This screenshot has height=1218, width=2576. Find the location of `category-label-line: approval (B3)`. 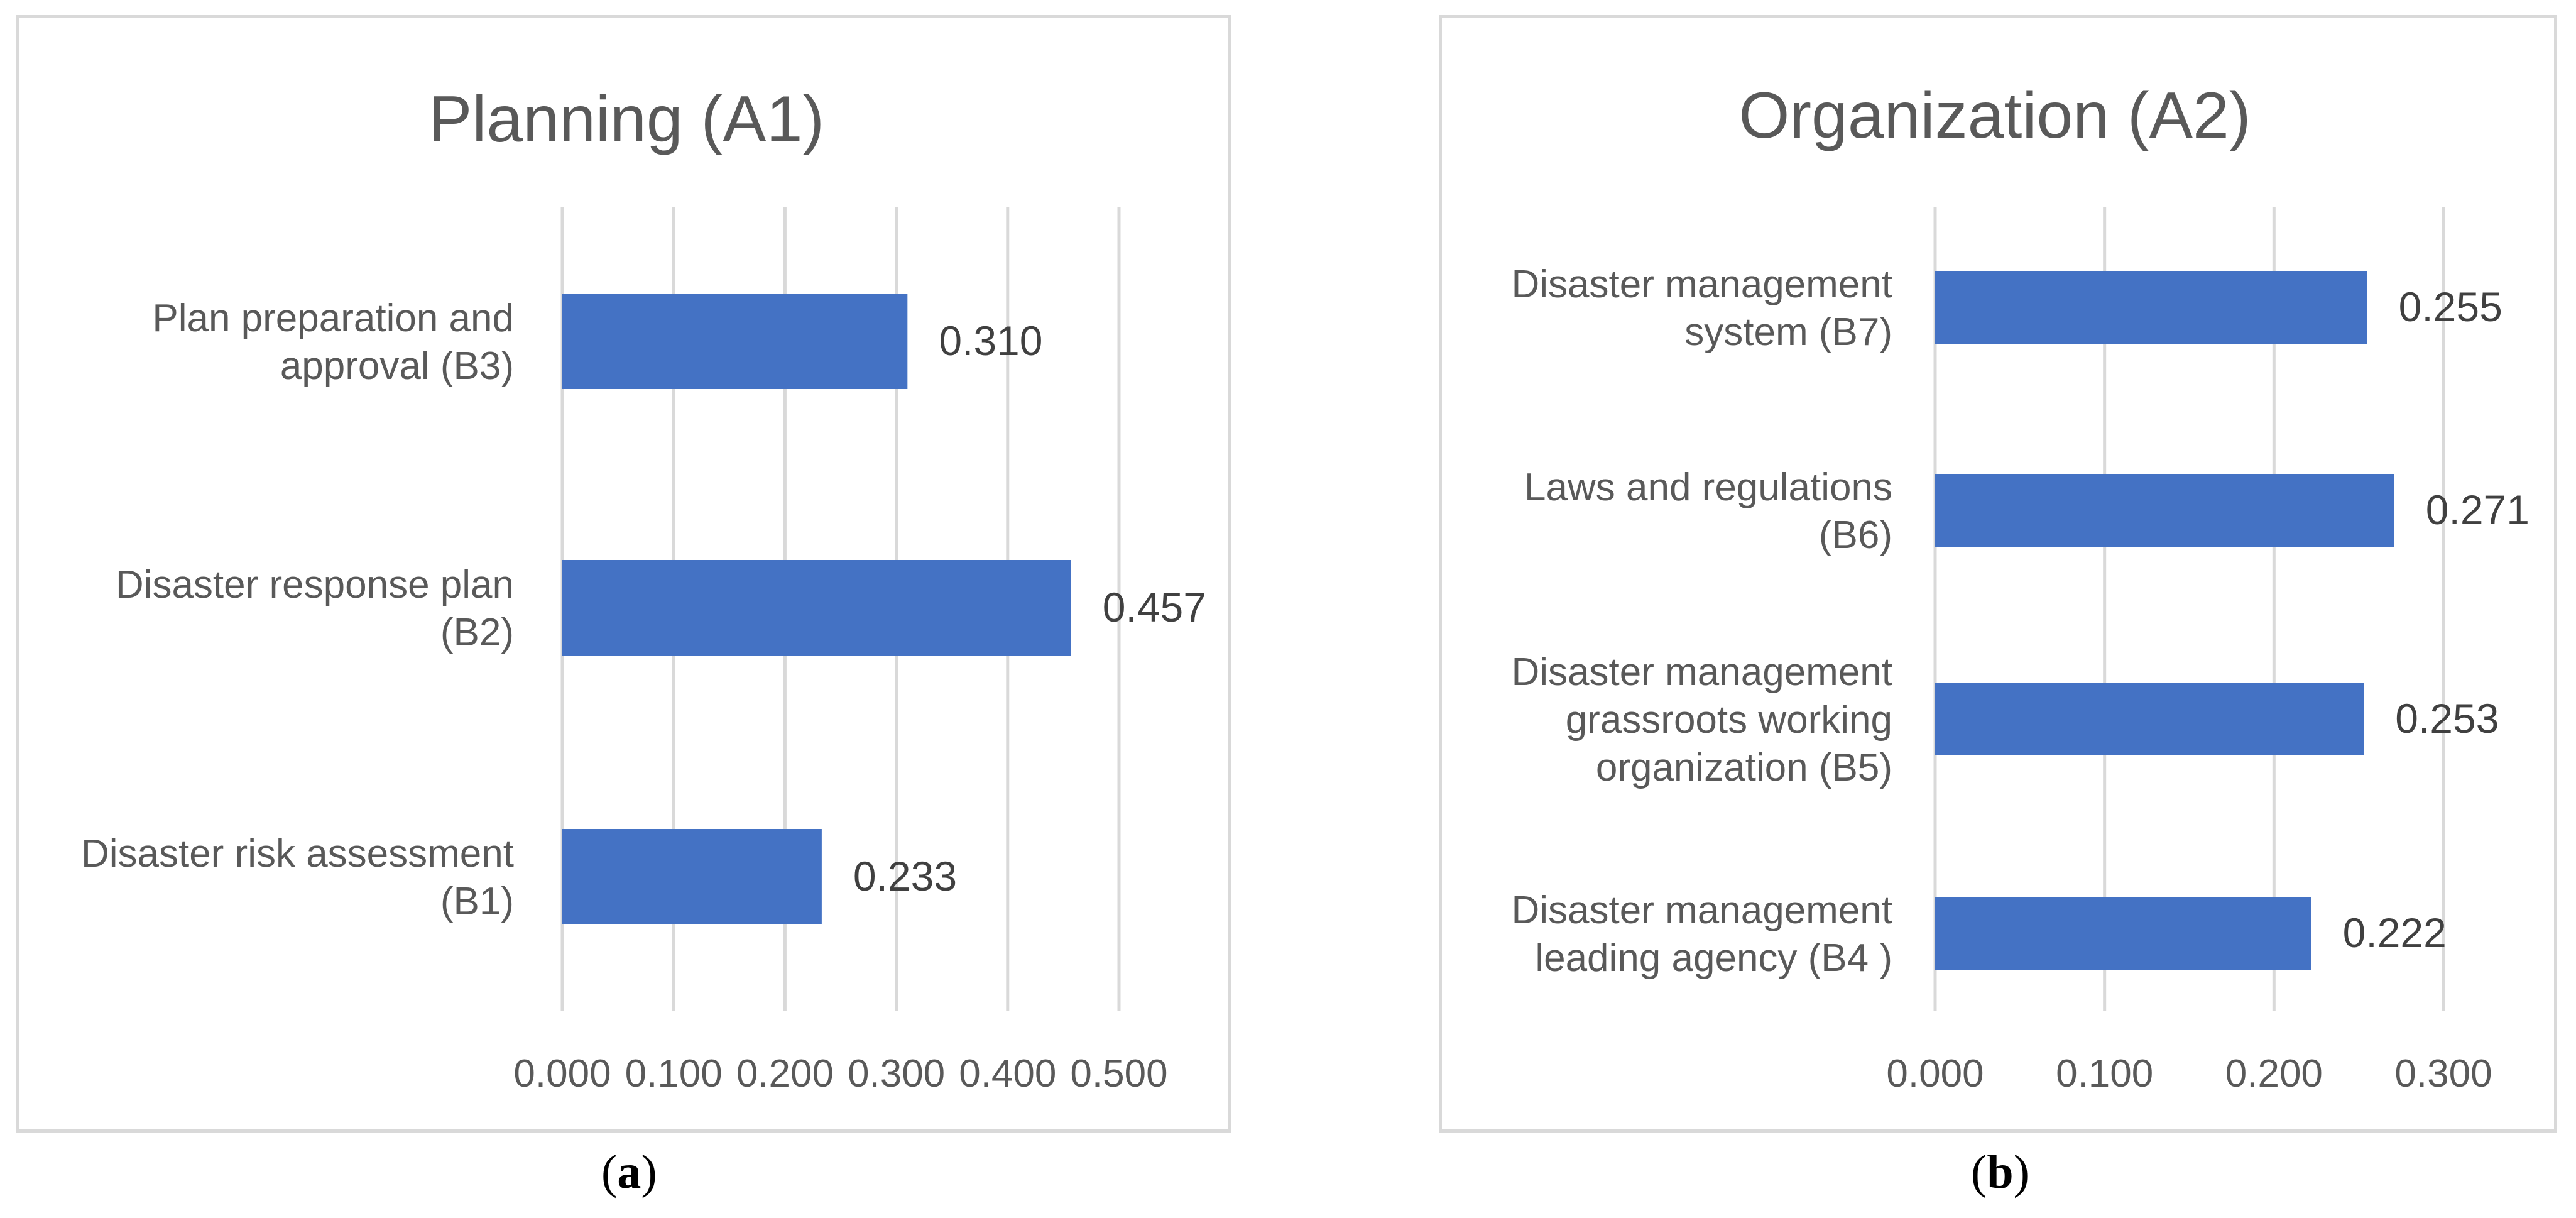

category-label-line: approval (B3) is located at coordinates (397, 366).